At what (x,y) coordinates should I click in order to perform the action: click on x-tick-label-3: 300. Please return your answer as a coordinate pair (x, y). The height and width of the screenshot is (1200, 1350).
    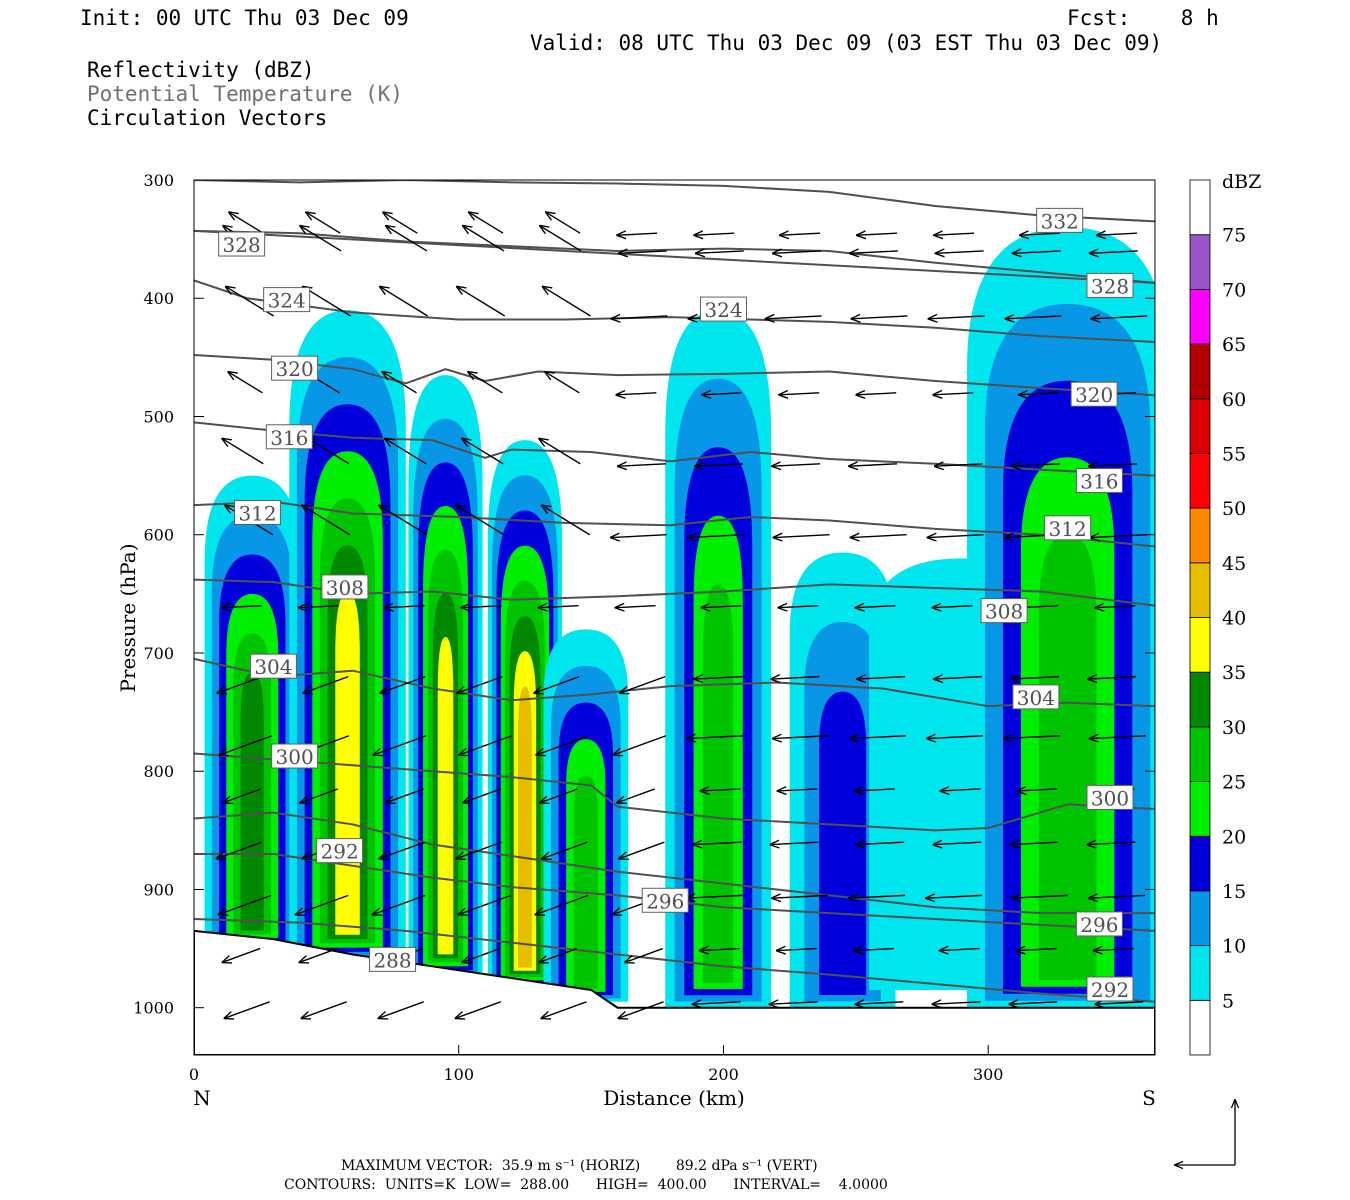
    Looking at the image, I should click on (988, 1074).